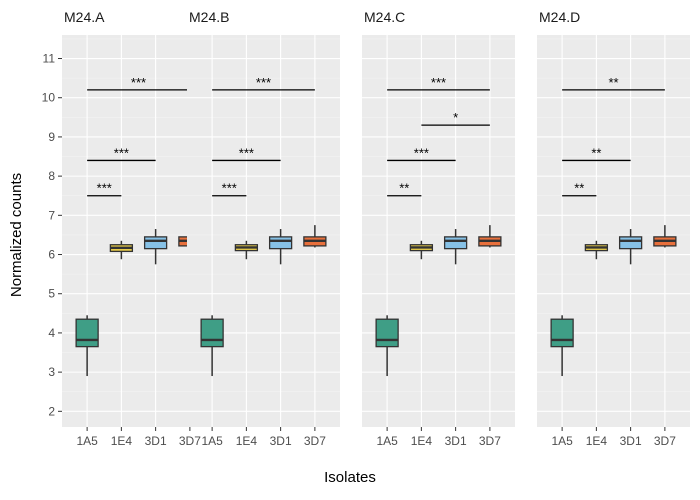 This screenshot has width=700, height=500. What do you see at coordinates (455, 117) in the screenshot?
I see `significance-label: *` at bounding box center [455, 117].